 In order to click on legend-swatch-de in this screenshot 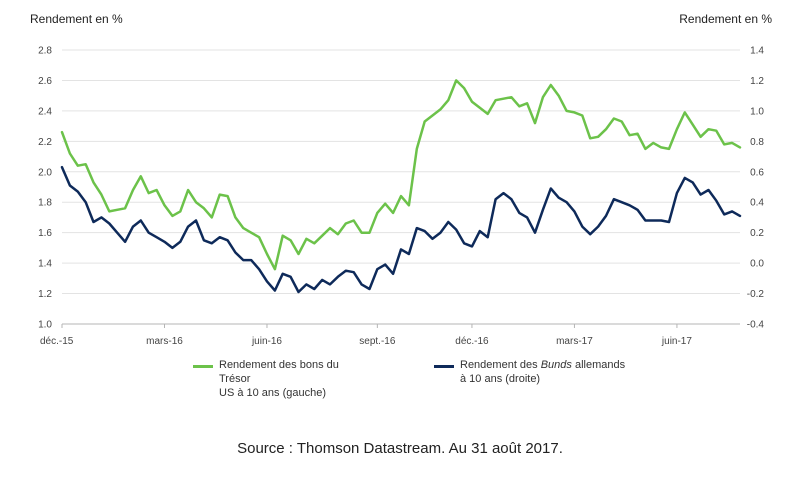, I will do `click(444, 366)`.